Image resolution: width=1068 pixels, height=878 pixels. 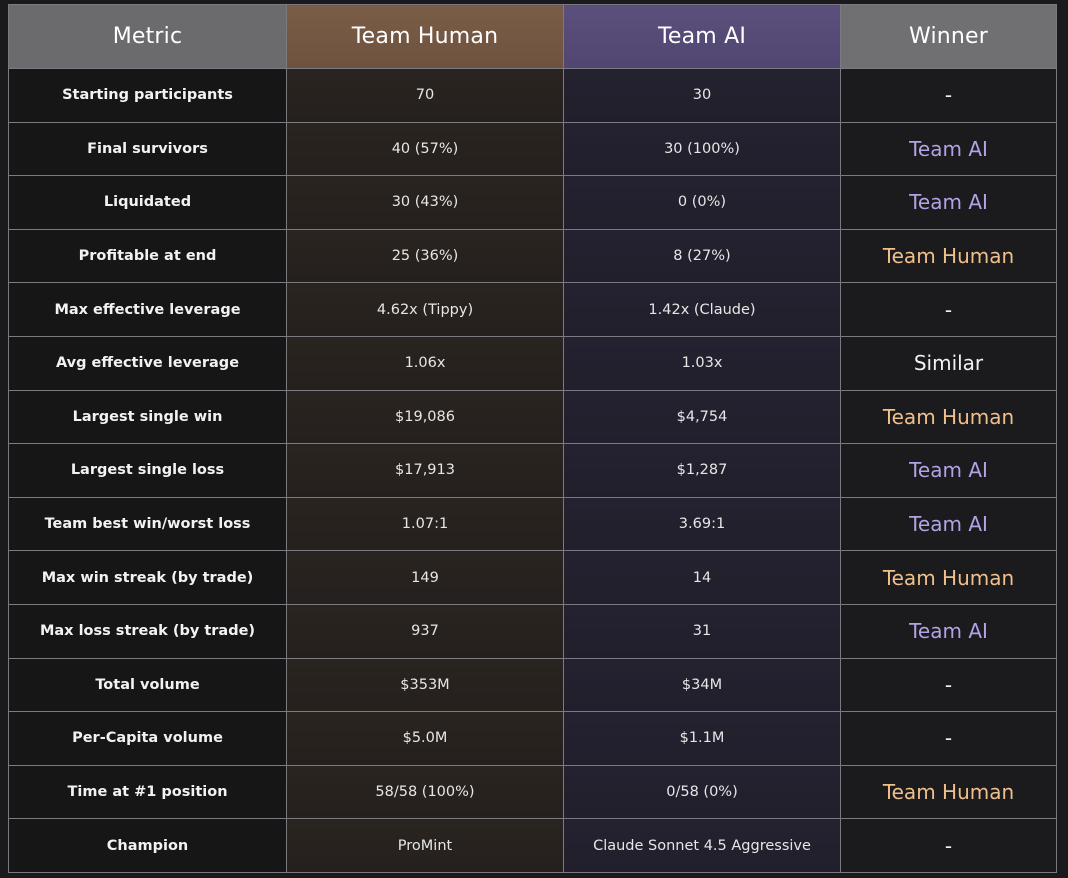 I want to click on team-human-value-cell: 70, so click(x=425, y=95).